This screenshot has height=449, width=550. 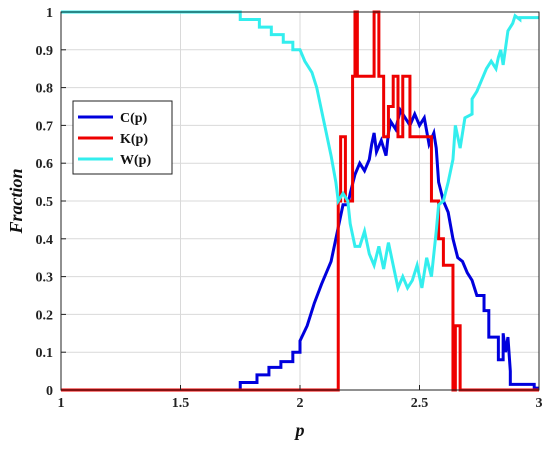 I want to click on y-axis-title: Fraction, so click(x=16, y=201).